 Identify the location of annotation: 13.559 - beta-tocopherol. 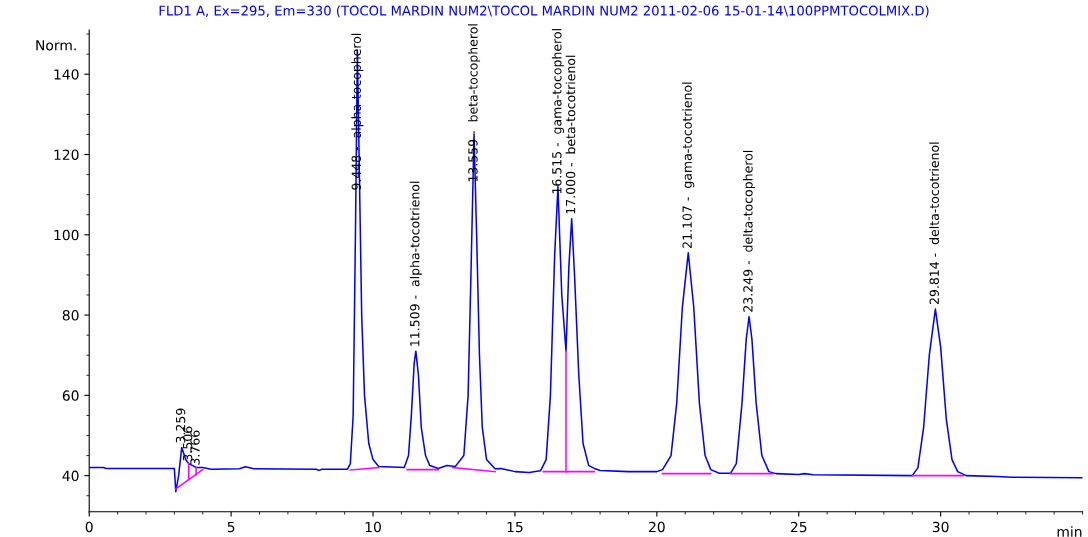
(474, 103).